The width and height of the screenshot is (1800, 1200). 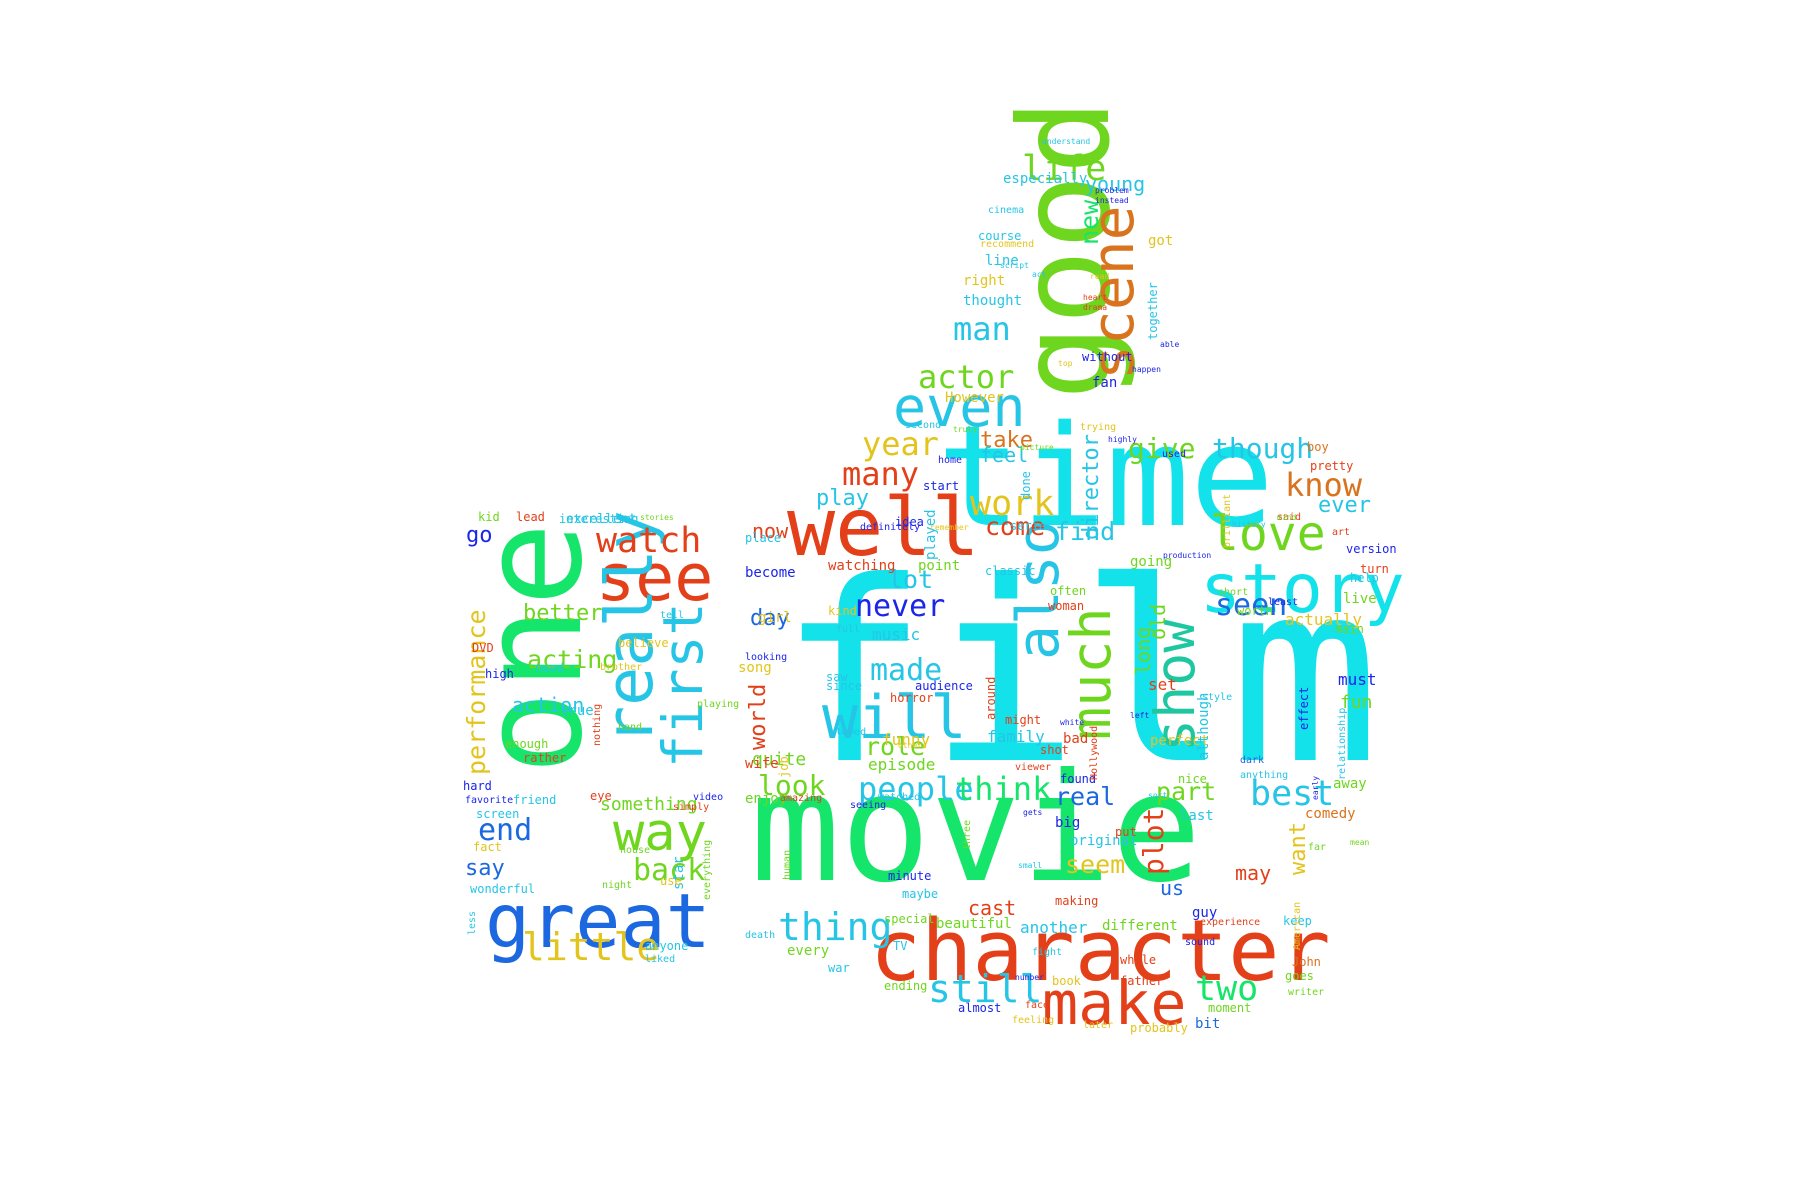 What do you see at coordinates (1297, 921) in the screenshot?
I see `word-keep: keep` at bounding box center [1297, 921].